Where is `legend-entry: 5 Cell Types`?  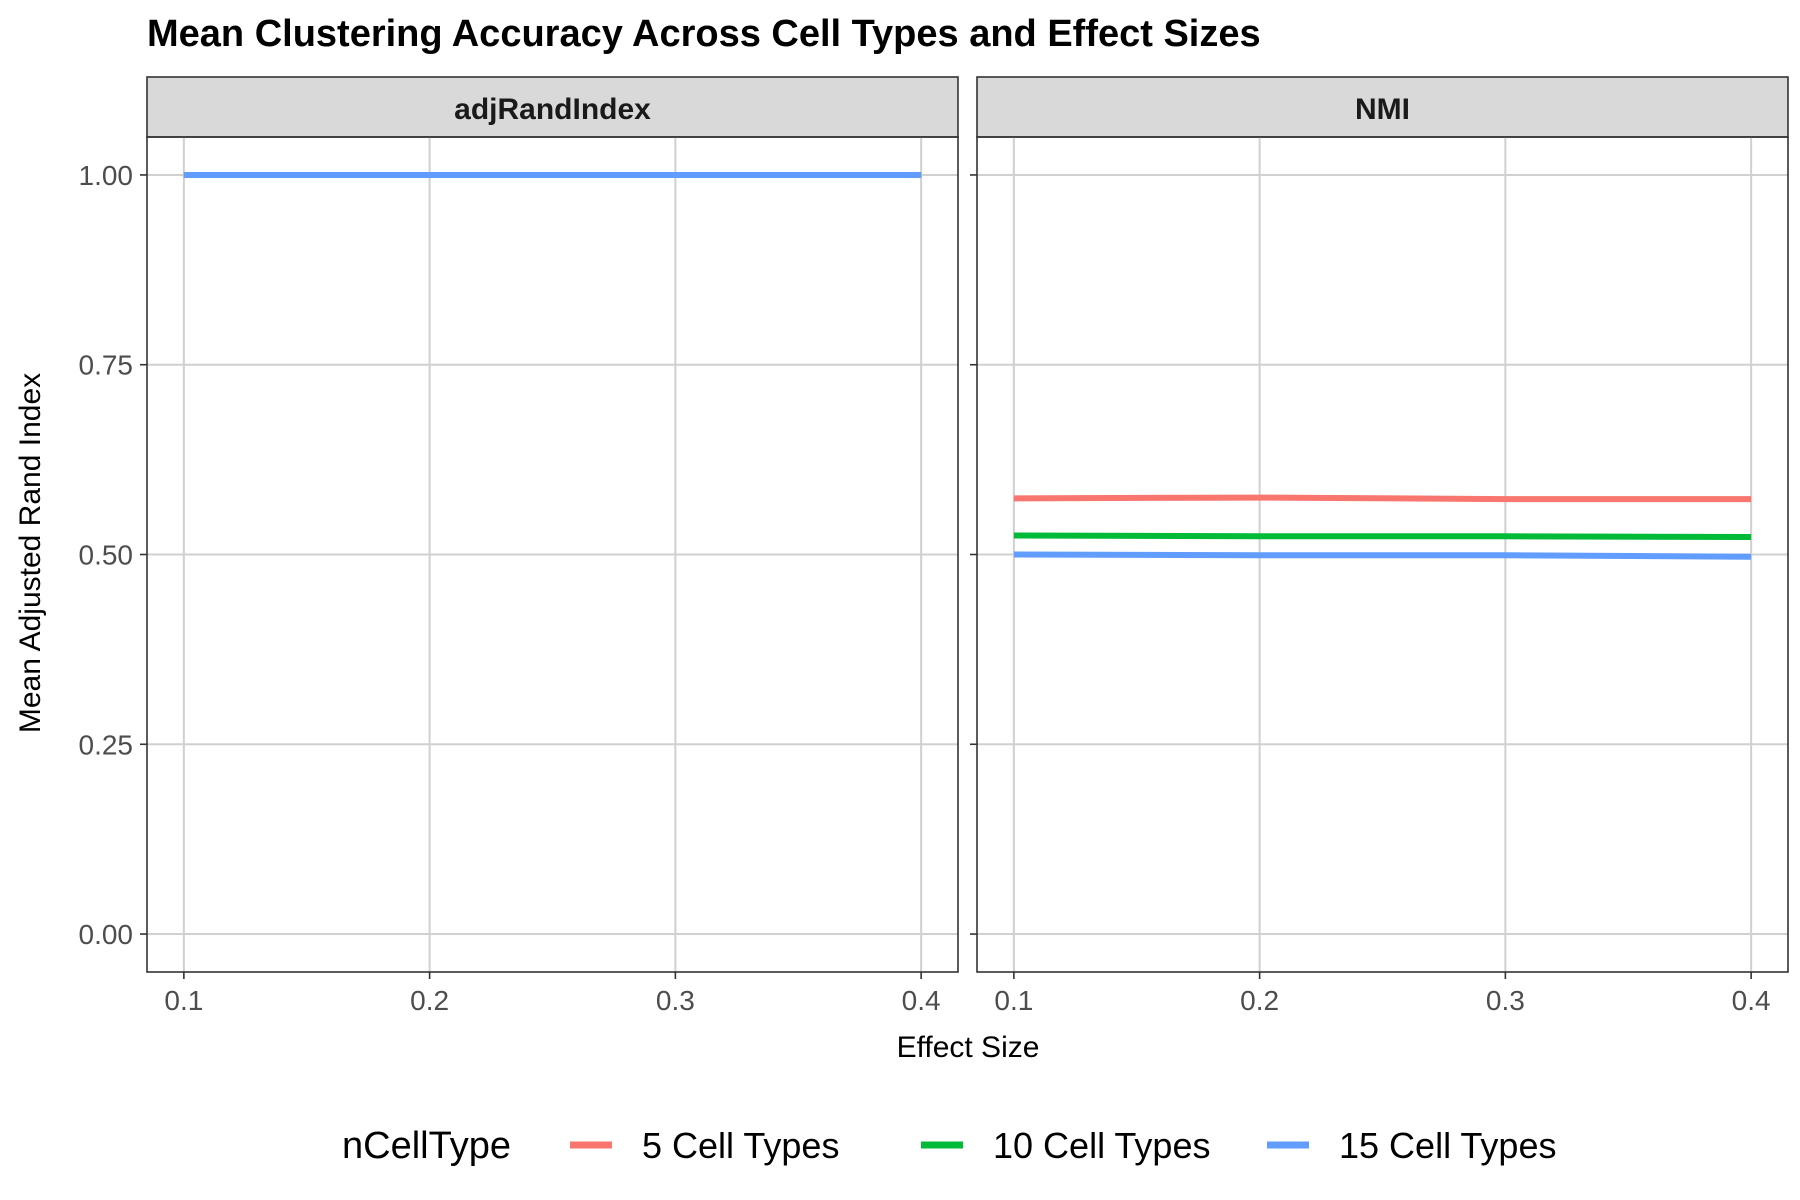
legend-entry: 5 Cell Types is located at coordinates (704, 1145).